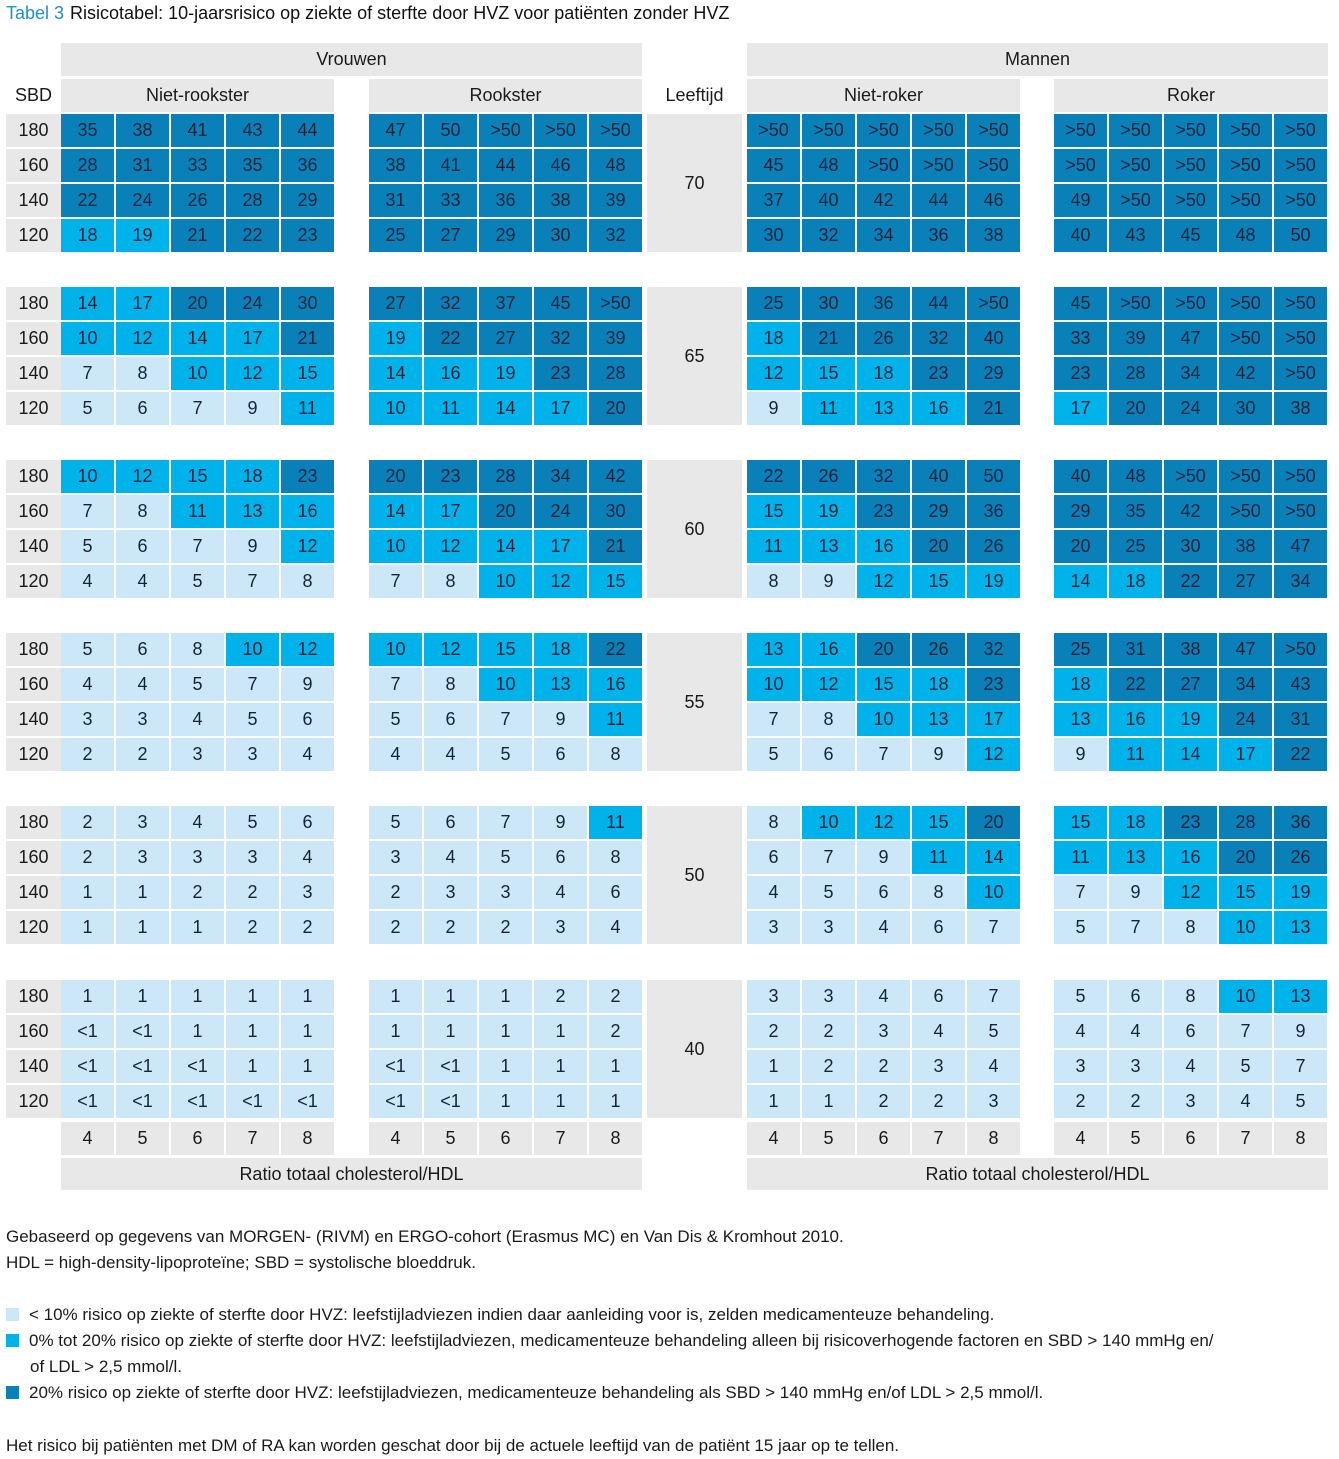 This screenshot has height=1459, width=1339. Describe the element at coordinates (505, 1049) in the screenshot. I see `risk-grid-women-smoker: 1 1 1 2 2 1 1 1 1 2 <1 <1 1 1 1 <1 <1 1 1 1` at that location.